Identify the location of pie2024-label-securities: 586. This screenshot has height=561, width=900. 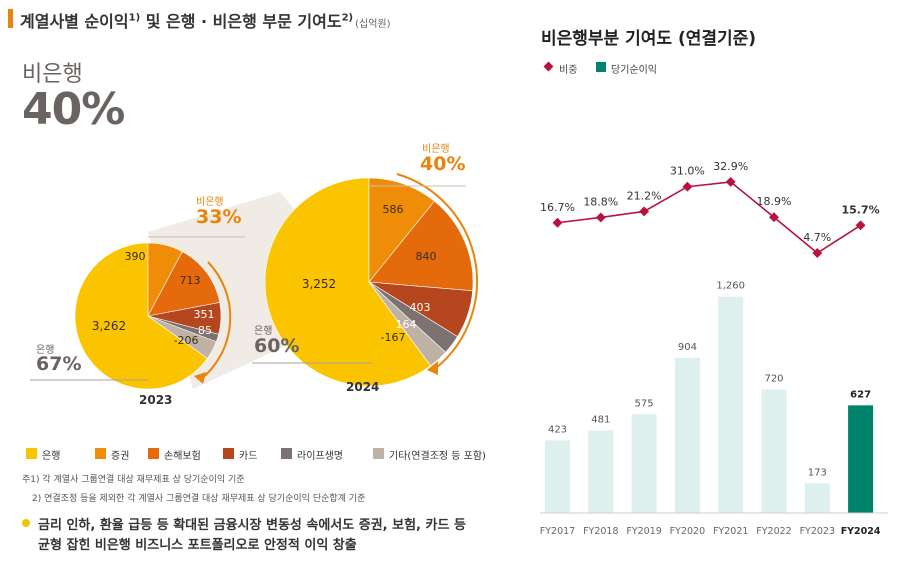
(393, 209).